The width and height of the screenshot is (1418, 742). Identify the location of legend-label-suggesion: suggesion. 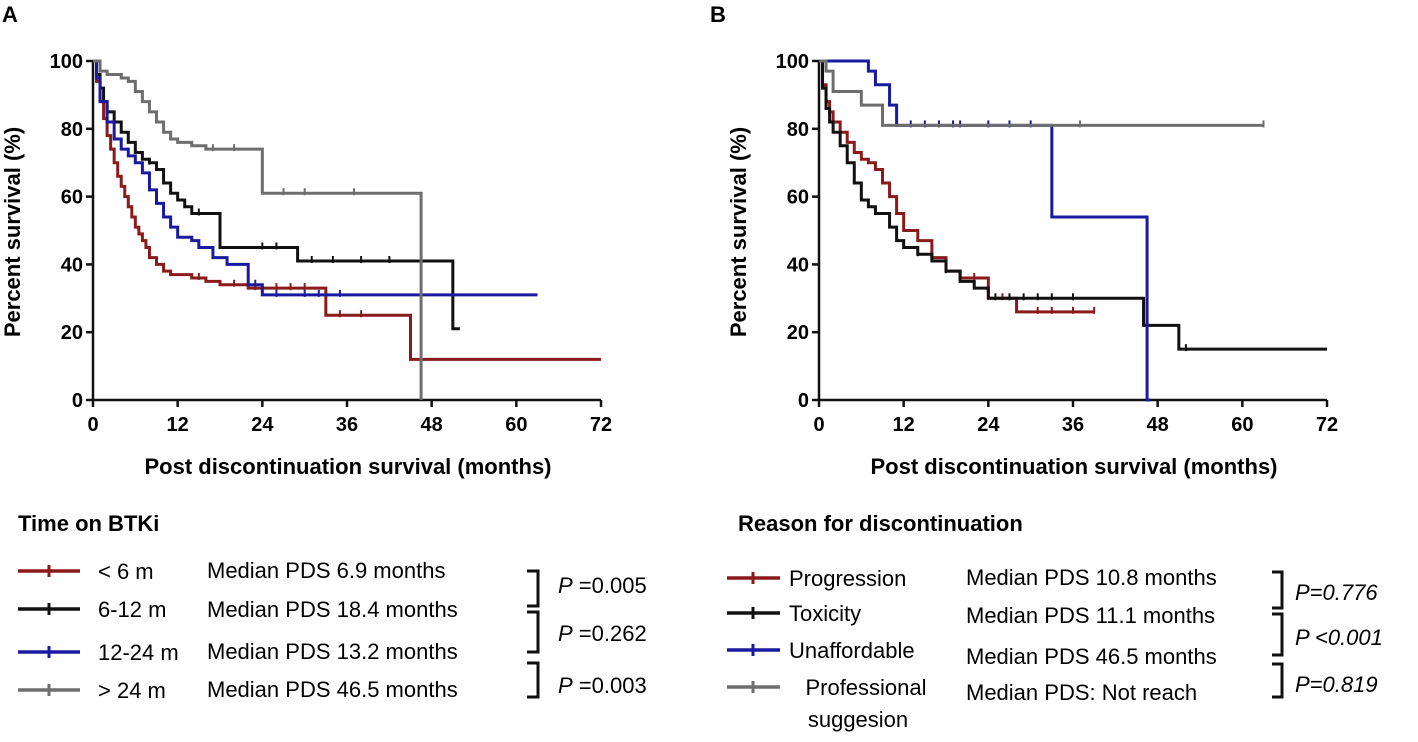
(858, 719).